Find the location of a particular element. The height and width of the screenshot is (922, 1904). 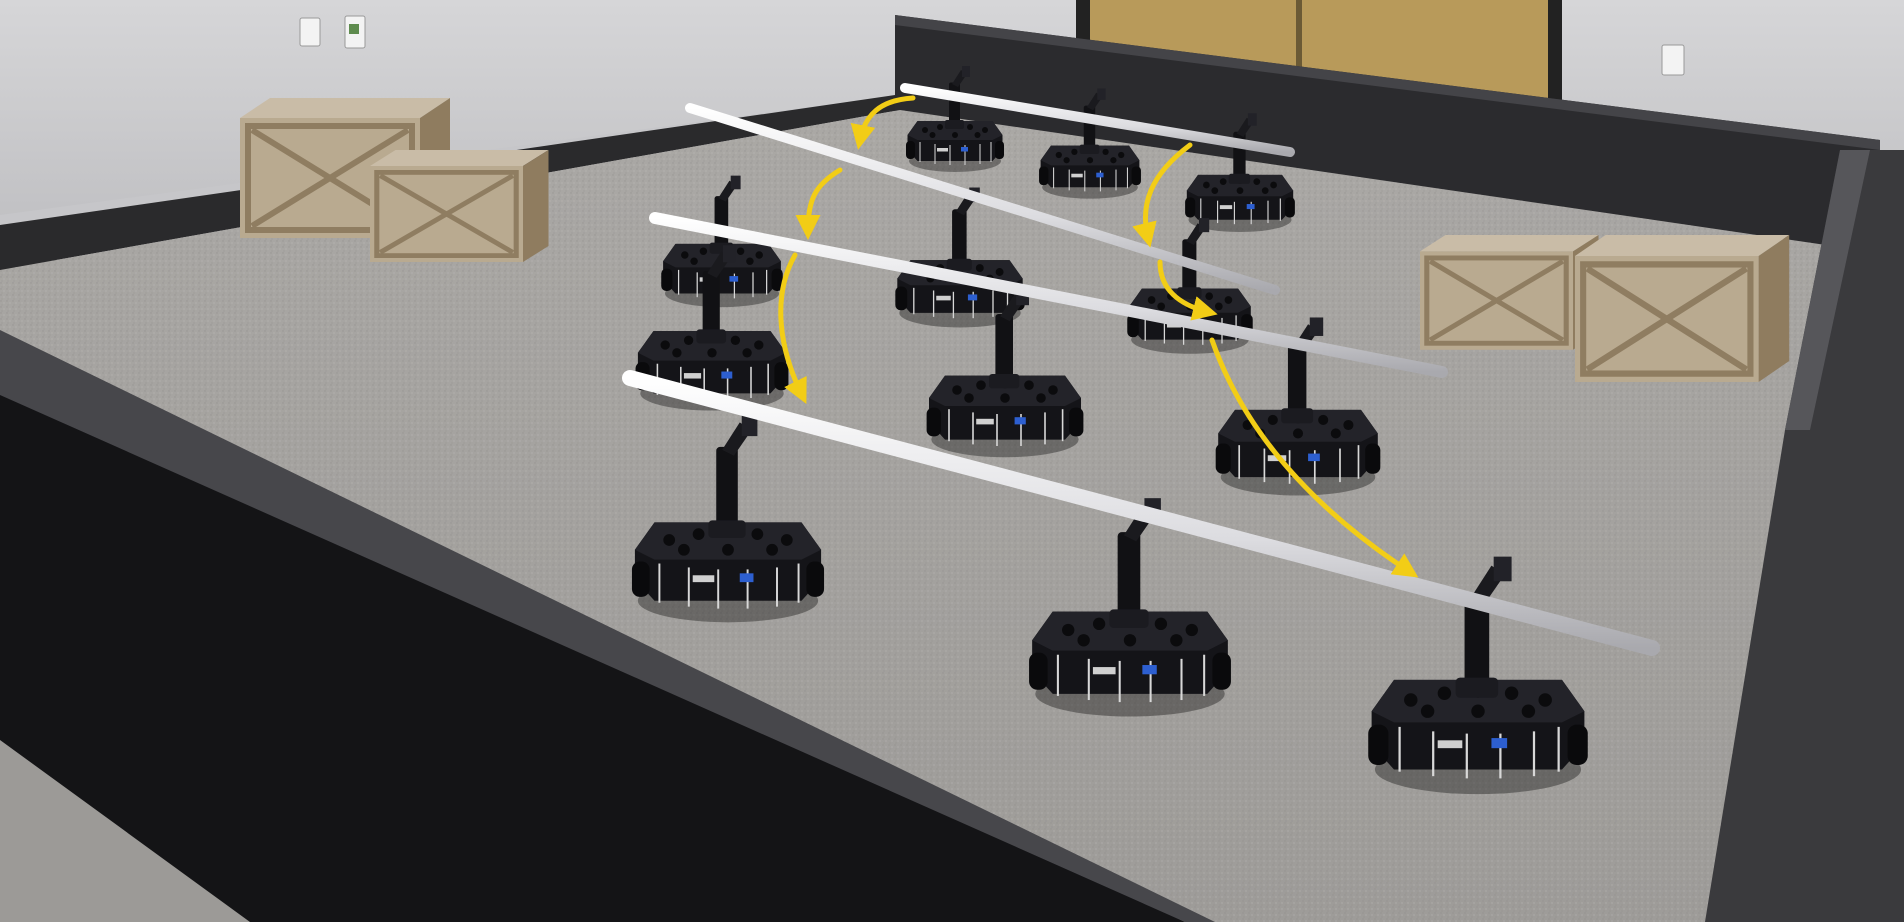

outlet-icon is located at coordinates (992, 45).